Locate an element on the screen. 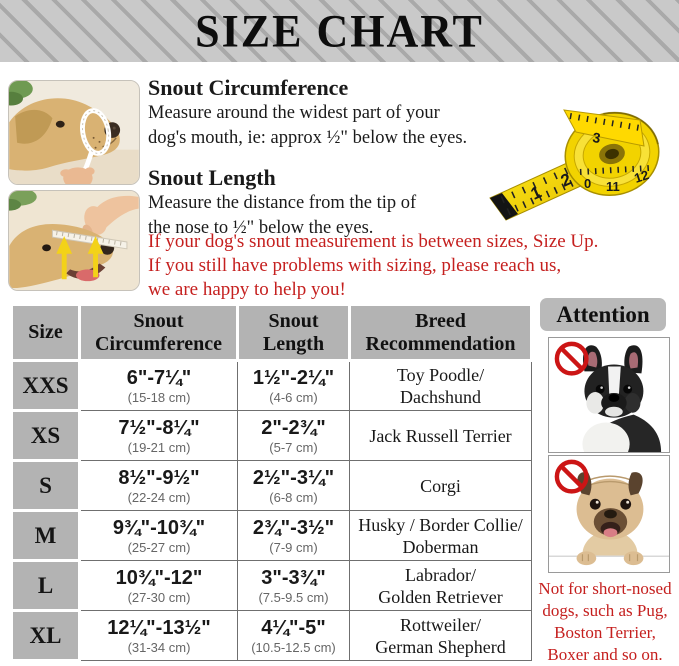 This screenshot has width=679, height=666. length-heading: Snout Length is located at coordinates (212, 177).